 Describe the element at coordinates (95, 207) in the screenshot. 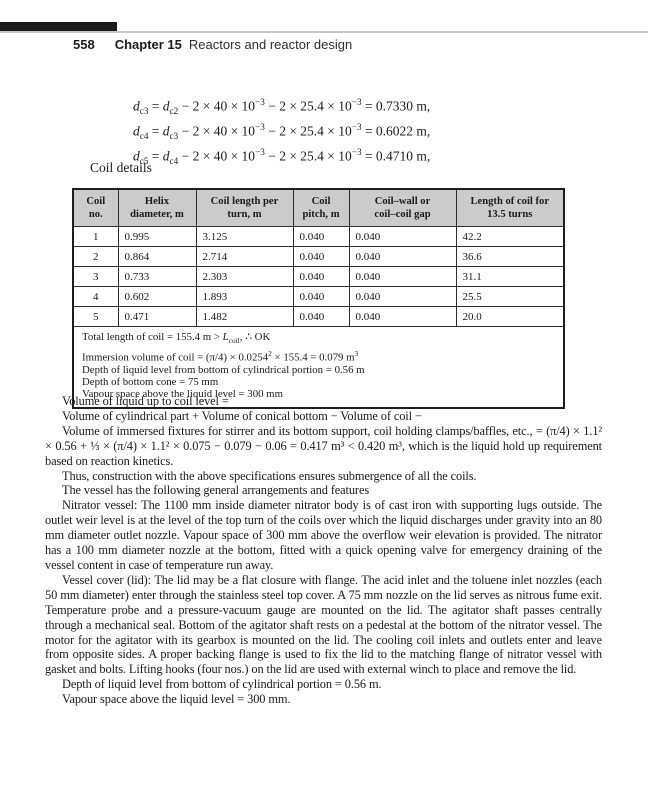

I see `table-header-cell: Coil no.` at that location.